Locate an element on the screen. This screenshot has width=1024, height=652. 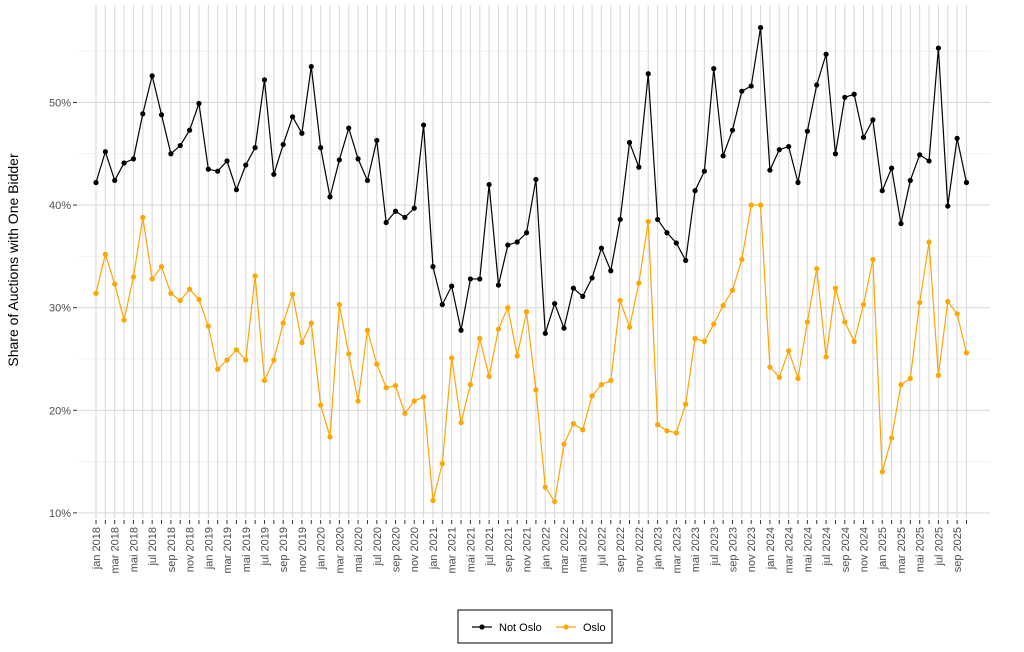
x-tick-label: sep 2025 is located at coordinates (958, 549).